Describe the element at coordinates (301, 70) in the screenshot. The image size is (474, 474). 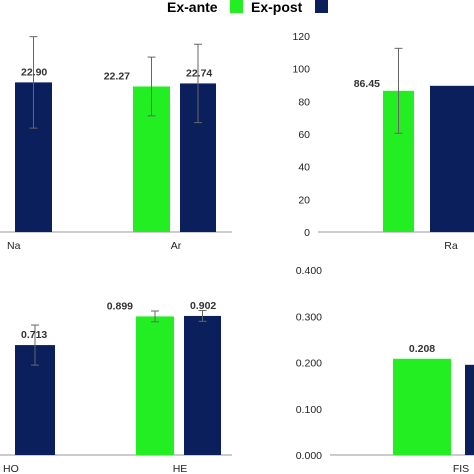
I see `y-tick-label: 100` at that location.